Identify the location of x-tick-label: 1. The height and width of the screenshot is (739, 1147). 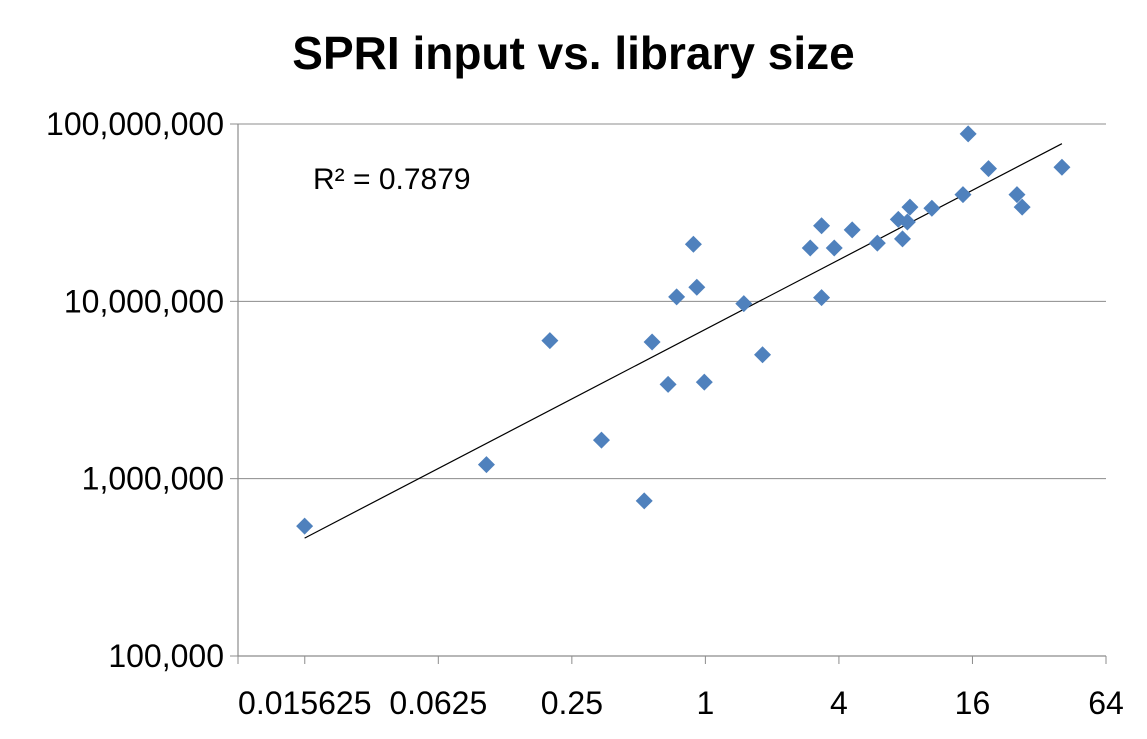
(705, 703).